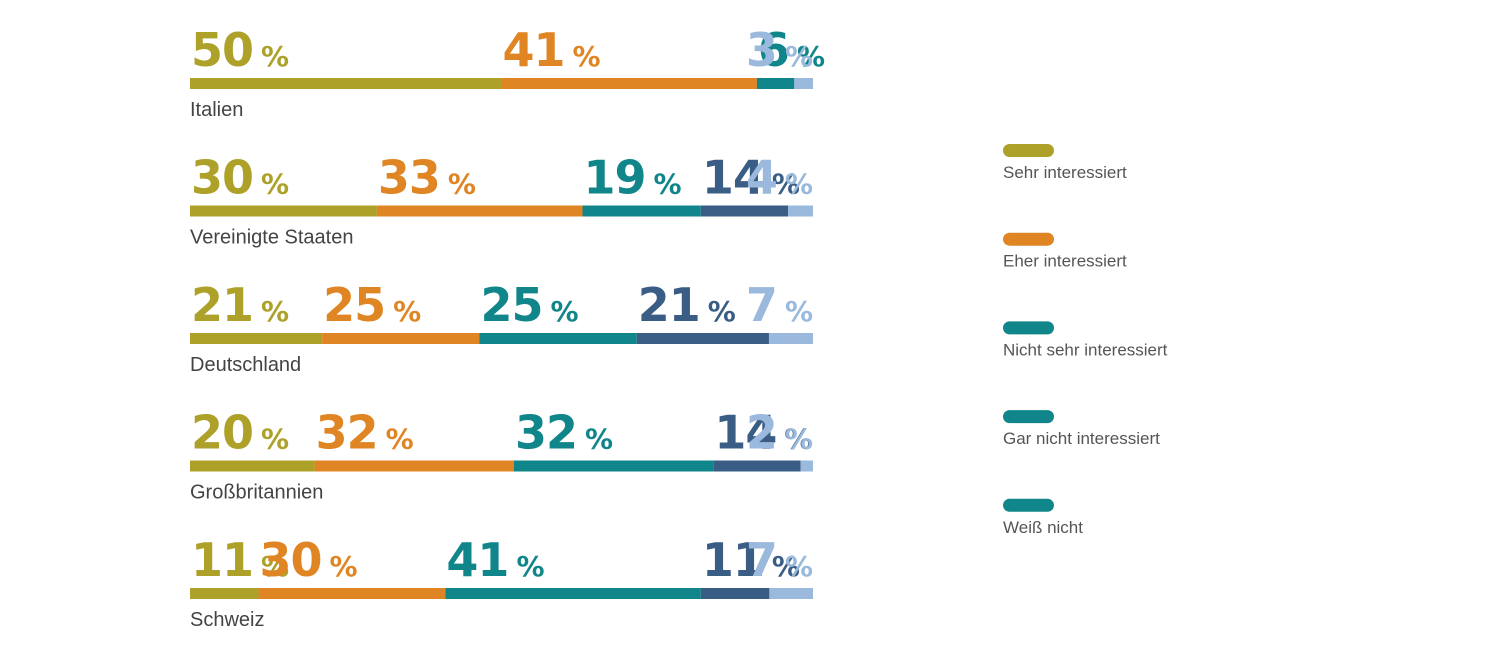 The image size is (1500, 654). I want to click on category-label: Italien, so click(216, 110).